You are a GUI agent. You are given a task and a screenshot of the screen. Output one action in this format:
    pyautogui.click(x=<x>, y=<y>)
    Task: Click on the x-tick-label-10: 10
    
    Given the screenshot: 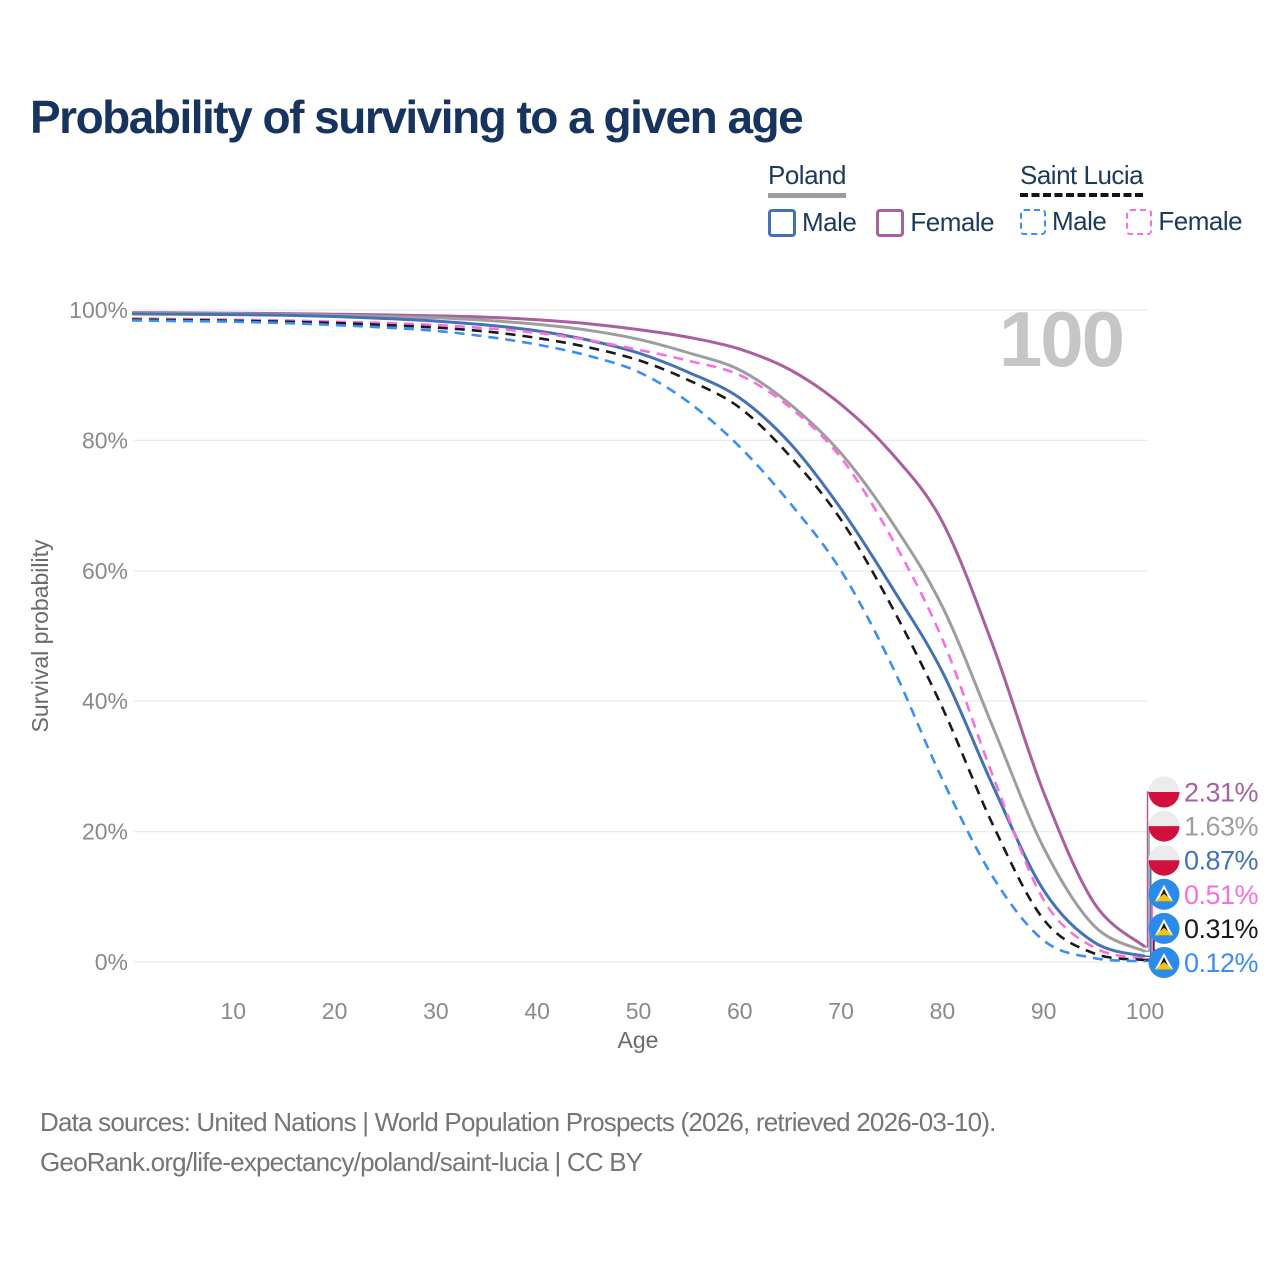 What is the action you would take?
    pyautogui.click(x=234, y=1011)
    